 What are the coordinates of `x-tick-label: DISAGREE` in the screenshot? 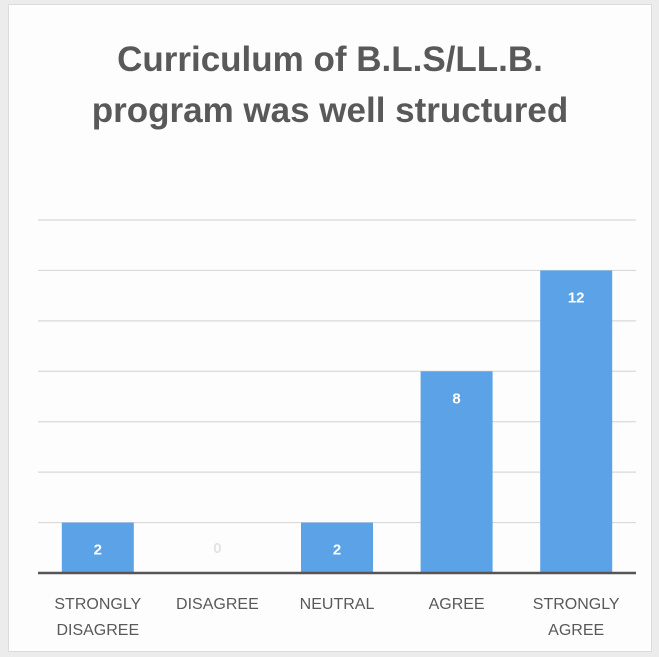 It's located at (217, 604).